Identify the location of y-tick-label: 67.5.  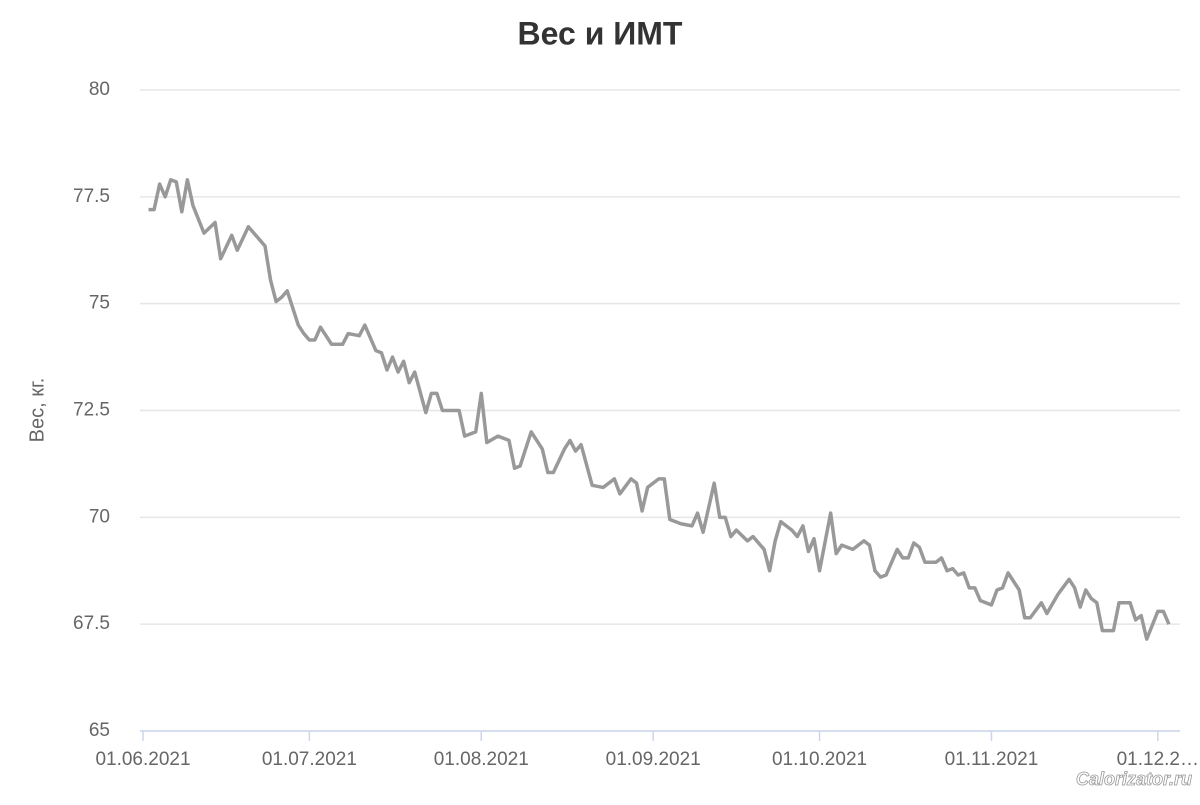
(91, 623).